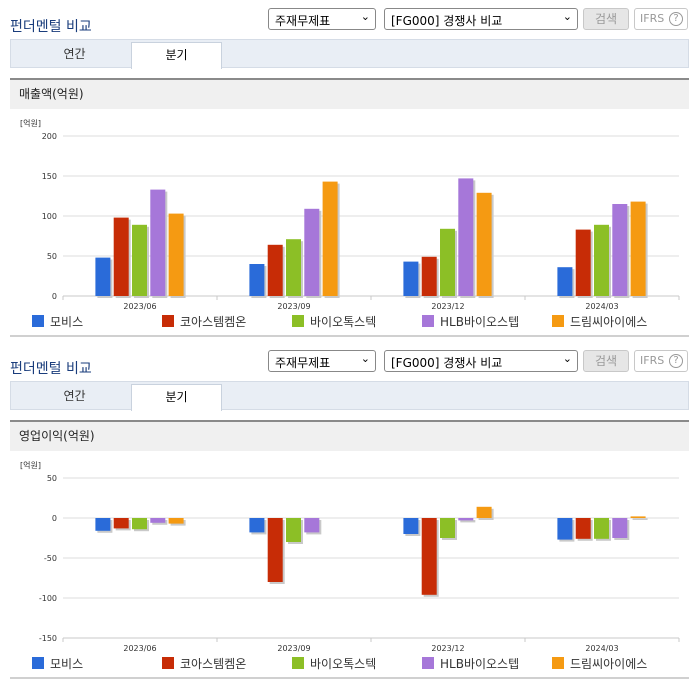  Describe the element at coordinates (447, 21) in the screenshot. I see `comparison-value: [FG000] 경쟁사 비교` at that location.